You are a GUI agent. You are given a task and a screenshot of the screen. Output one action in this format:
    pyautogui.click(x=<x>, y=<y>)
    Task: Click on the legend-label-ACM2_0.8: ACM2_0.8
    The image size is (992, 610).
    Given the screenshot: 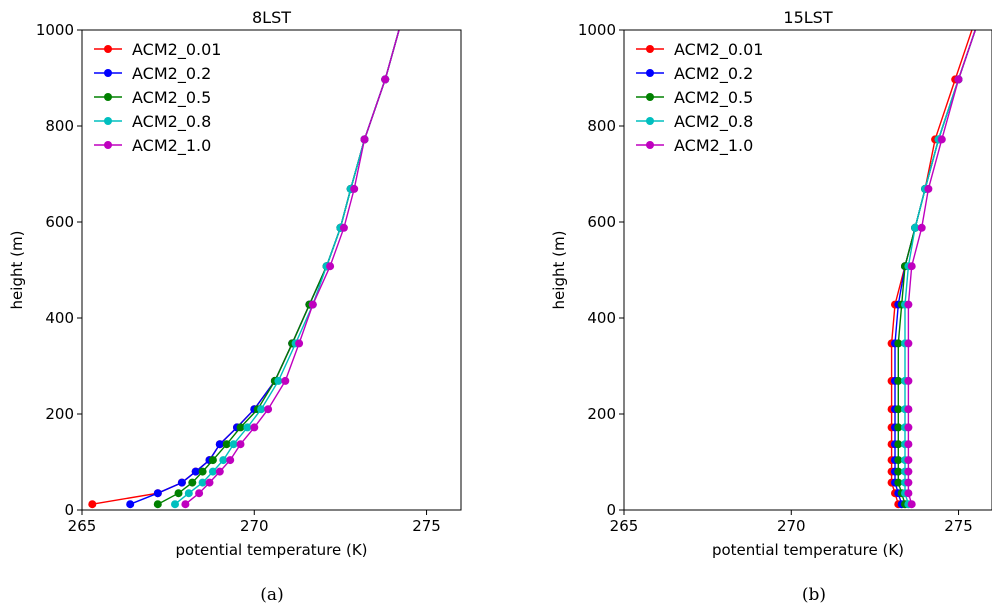 What is the action you would take?
    pyautogui.click(x=713, y=122)
    